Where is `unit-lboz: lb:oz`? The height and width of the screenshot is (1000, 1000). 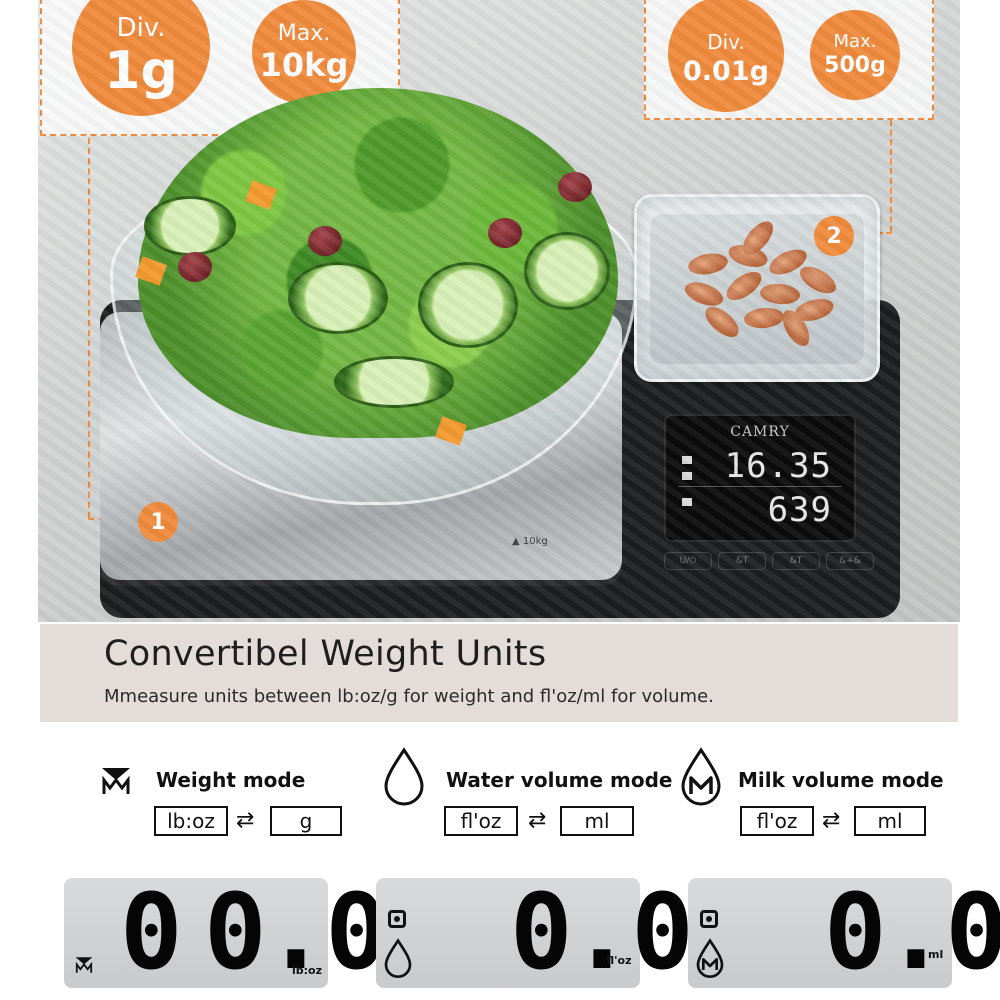
unit-lboz: lb:oz is located at coordinates (191, 821).